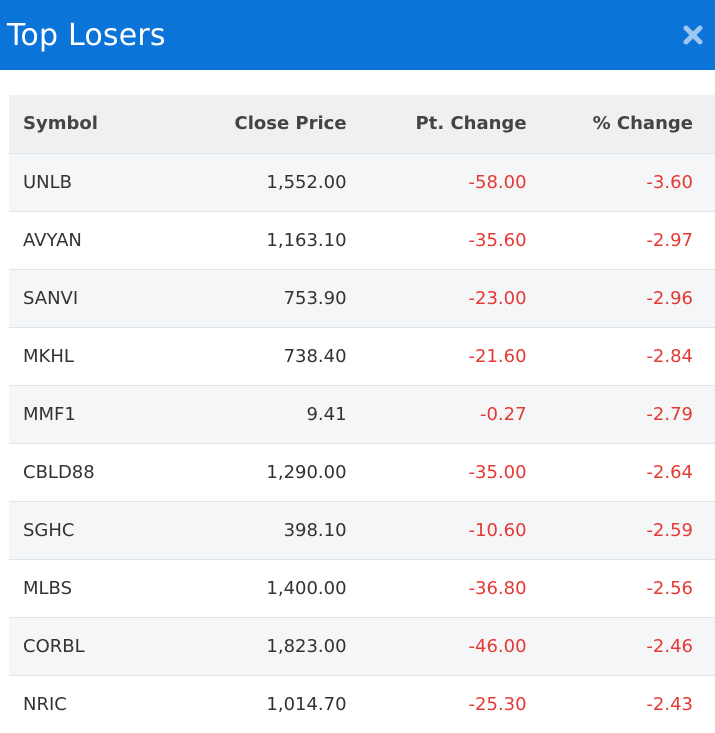 Image resolution: width=715 pixels, height=733 pixels. Describe the element at coordinates (86, 35) in the screenshot. I see `modal-title: Top Losers` at that location.